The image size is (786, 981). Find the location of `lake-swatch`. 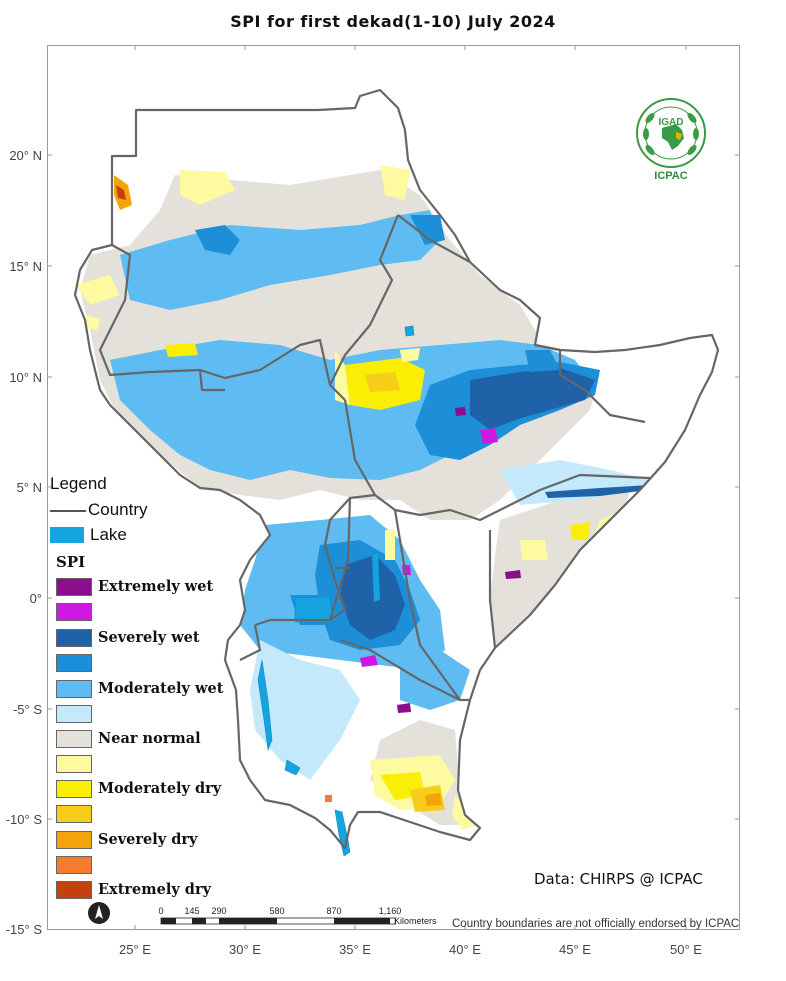

lake-swatch is located at coordinates (67, 535).